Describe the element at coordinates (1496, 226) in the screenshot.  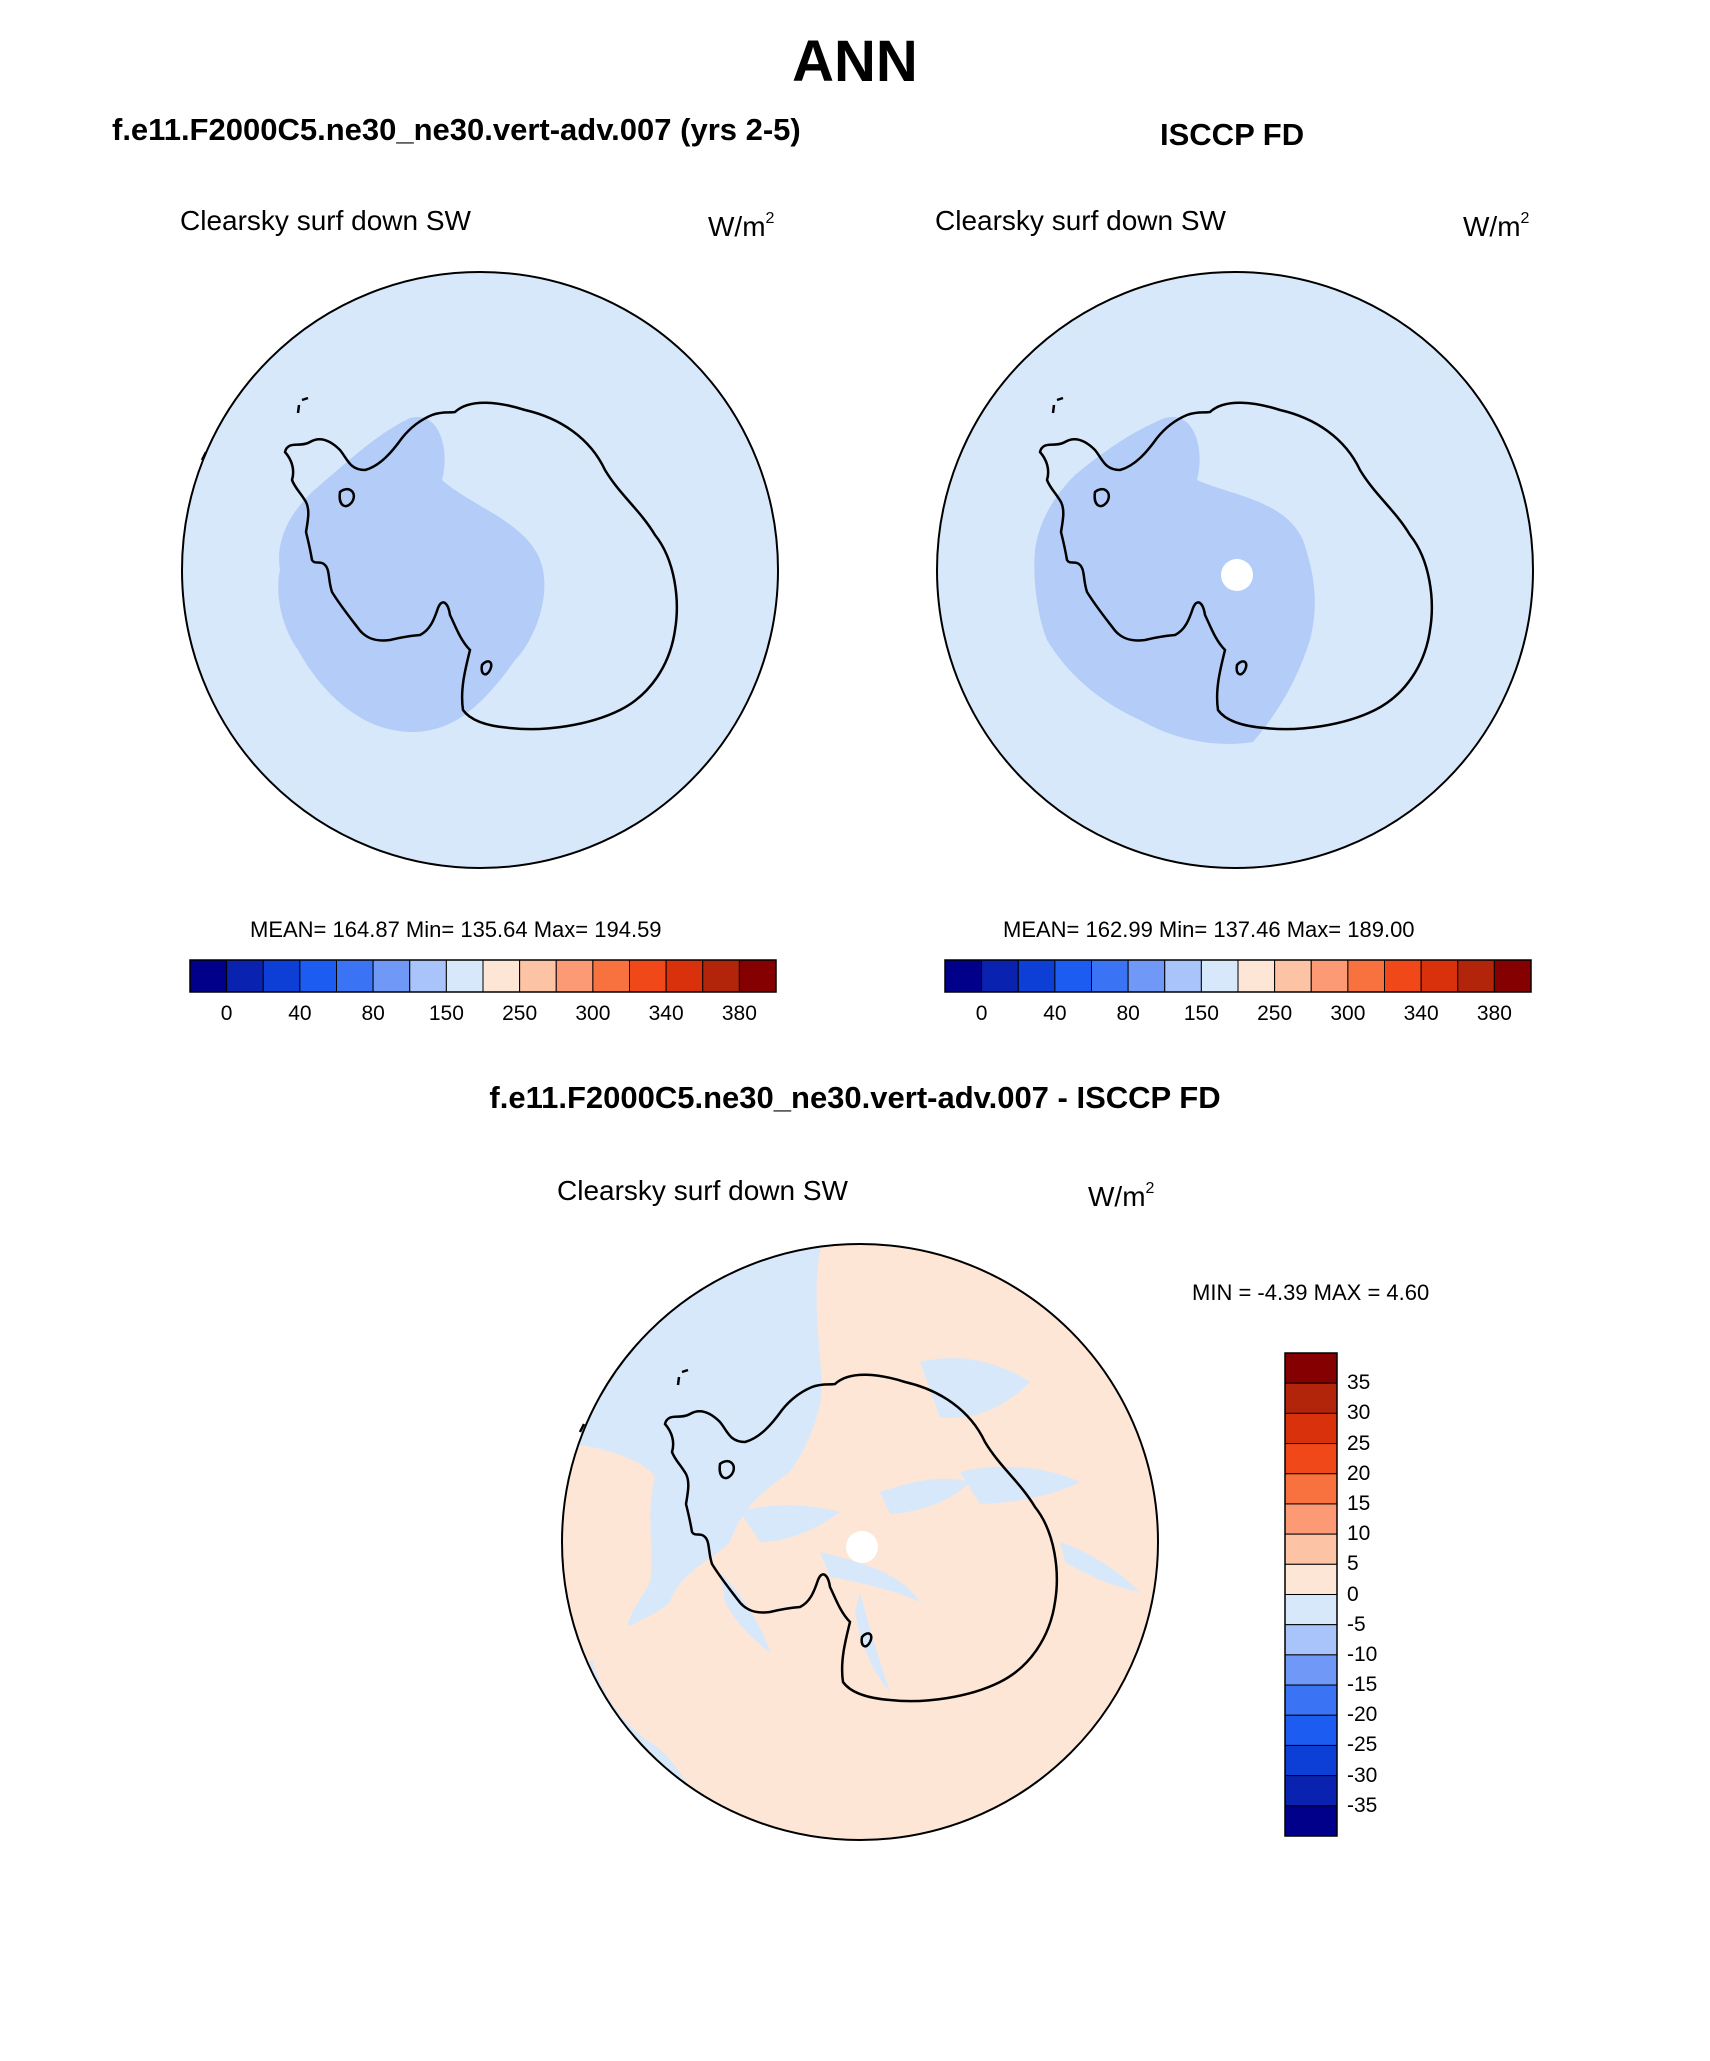
I see `panel2-units-label: W/m2` at that location.